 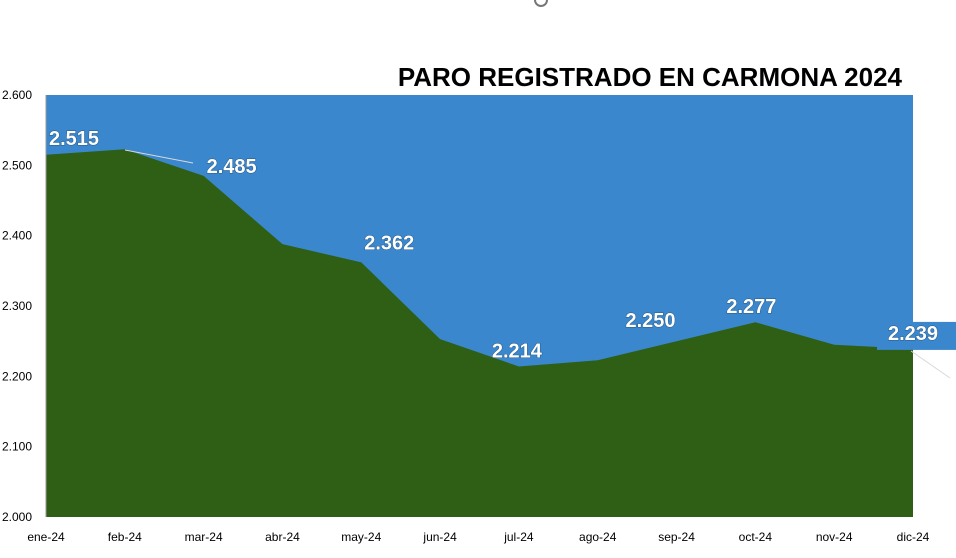 I want to click on top-handle-icon, so click(x=541, y=3).